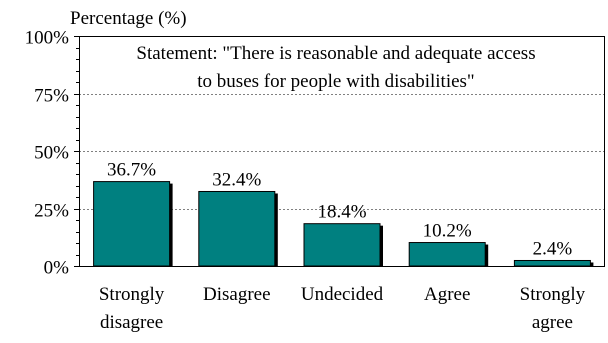  I want to click on y-tick-label-0: 0%, so click(57, 268).